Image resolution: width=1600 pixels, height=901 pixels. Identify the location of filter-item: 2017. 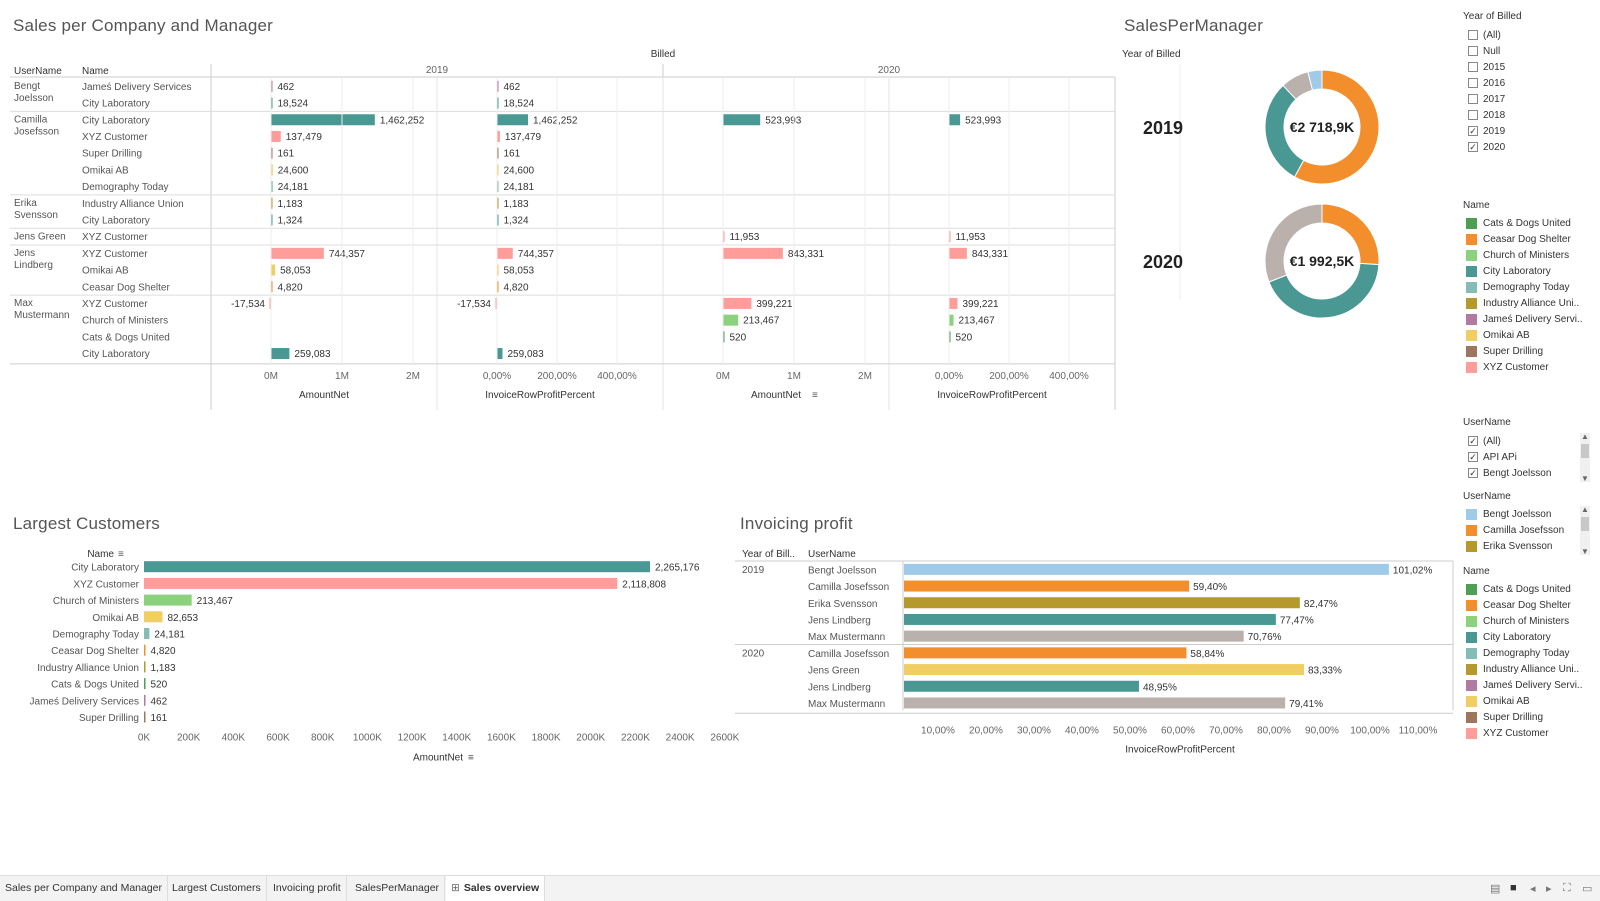
(1486, 99).